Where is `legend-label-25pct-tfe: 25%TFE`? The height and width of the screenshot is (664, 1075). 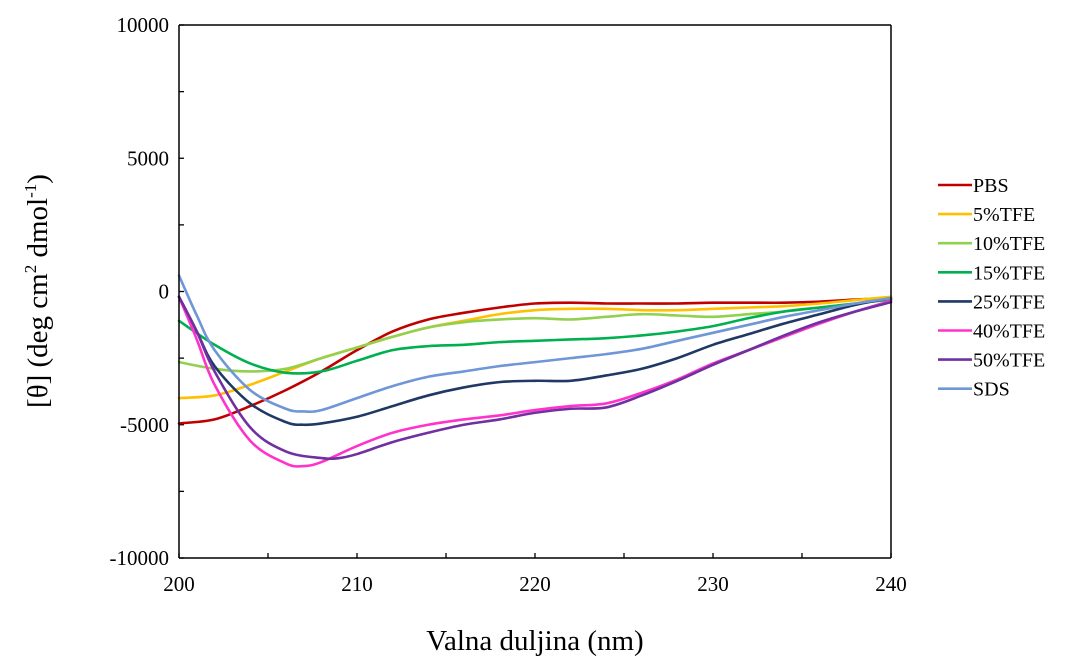 legend-label-25pct-tfe: 25%TFE is located at coordinates (1009, 302).